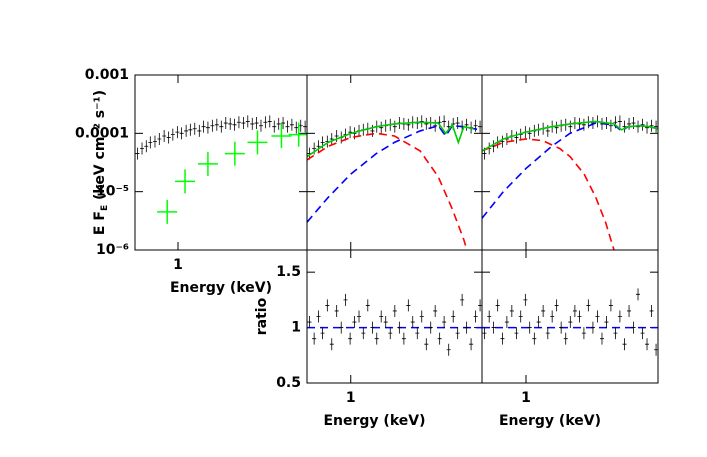  Describe the element at coordinates (107, 75) in the screenshot. I see `y-tick-label: 0.001` at that location.